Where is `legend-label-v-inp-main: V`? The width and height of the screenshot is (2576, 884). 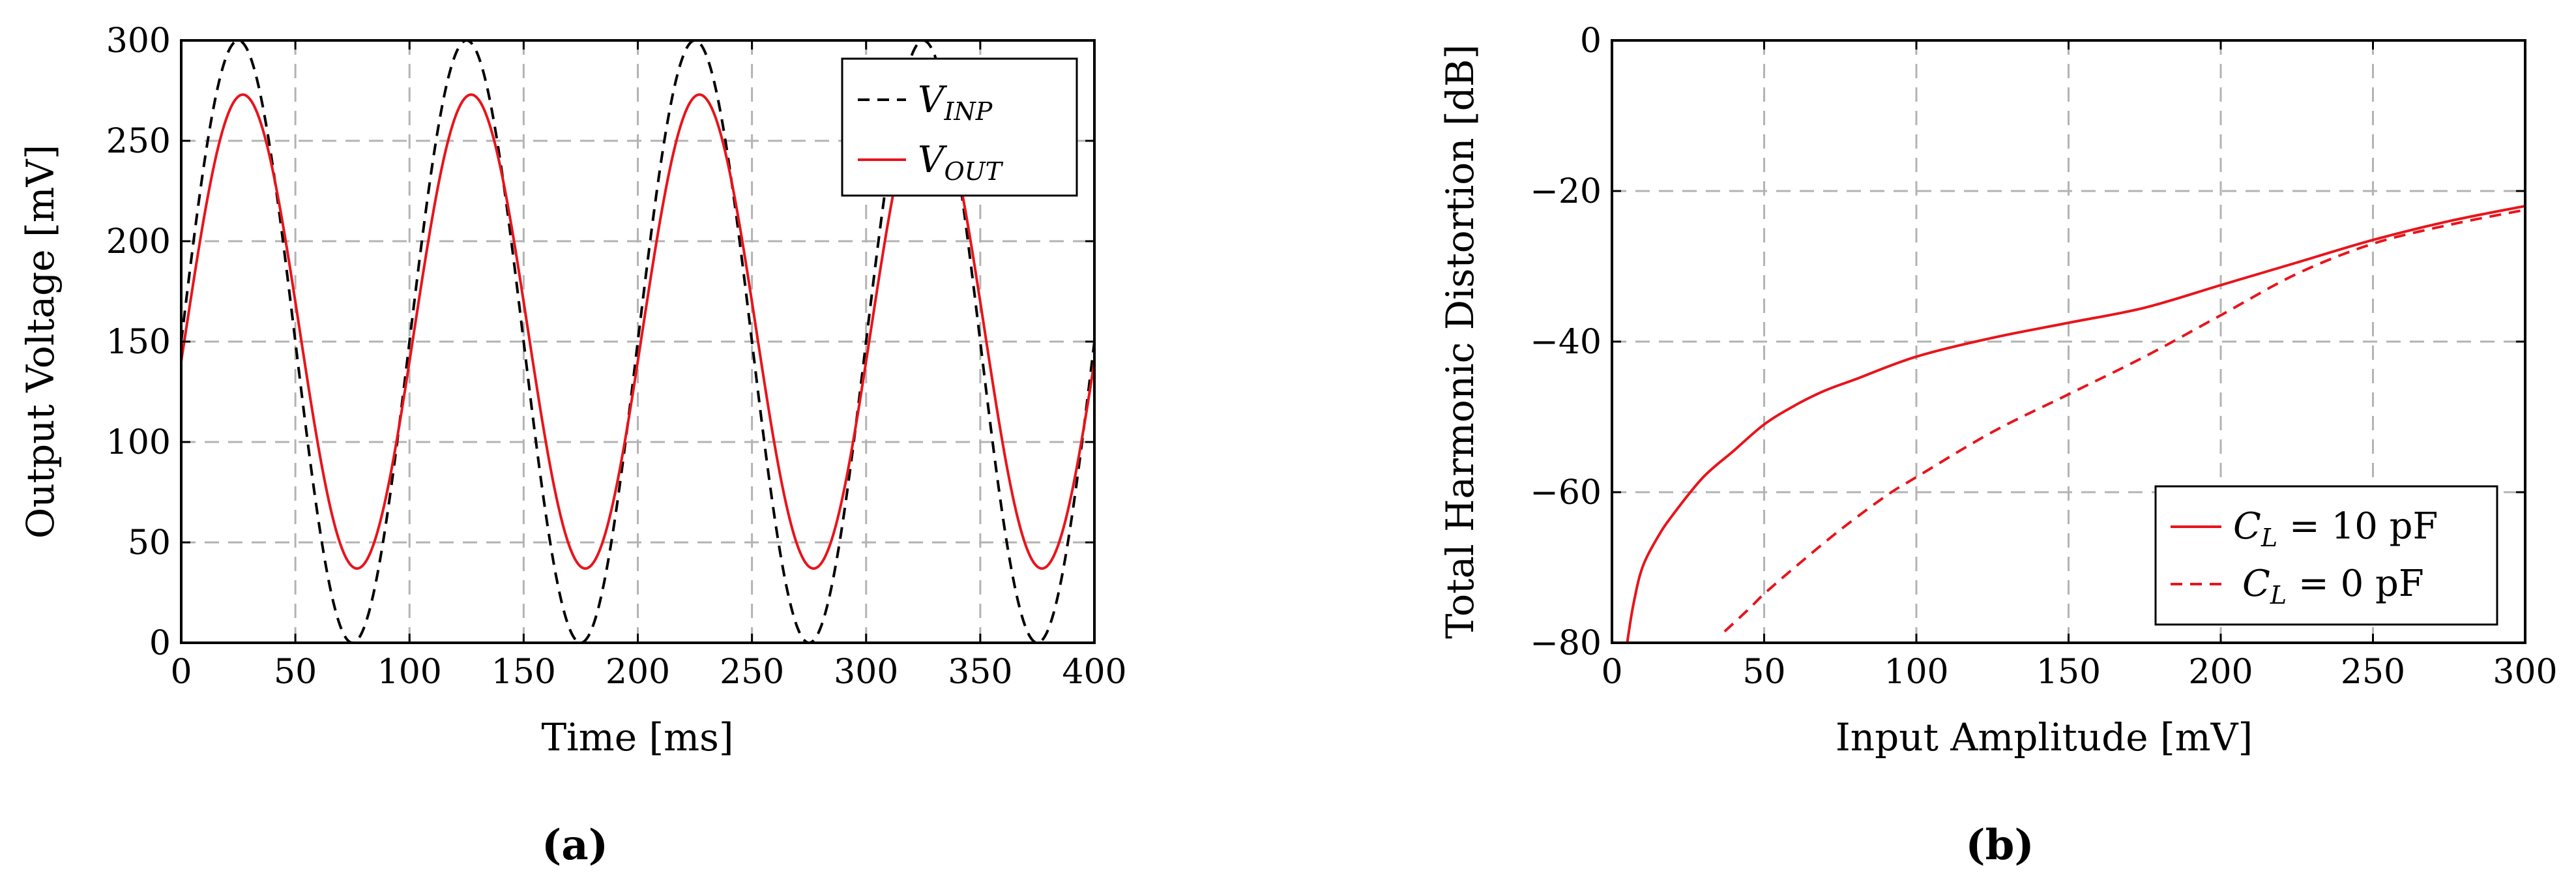
legend-label-v-inp-main: V is located at coordinates (933, 100).